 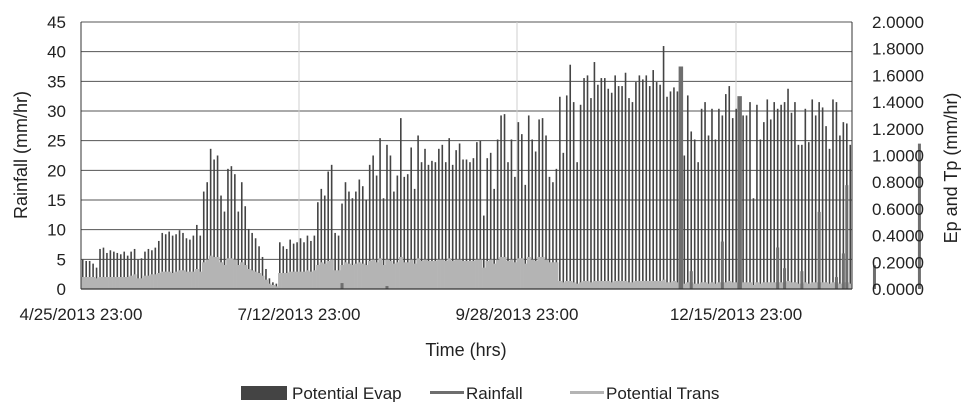 I want to click on x-tick-label: 9/28/2013 23:00, so click(x=517, y=314).